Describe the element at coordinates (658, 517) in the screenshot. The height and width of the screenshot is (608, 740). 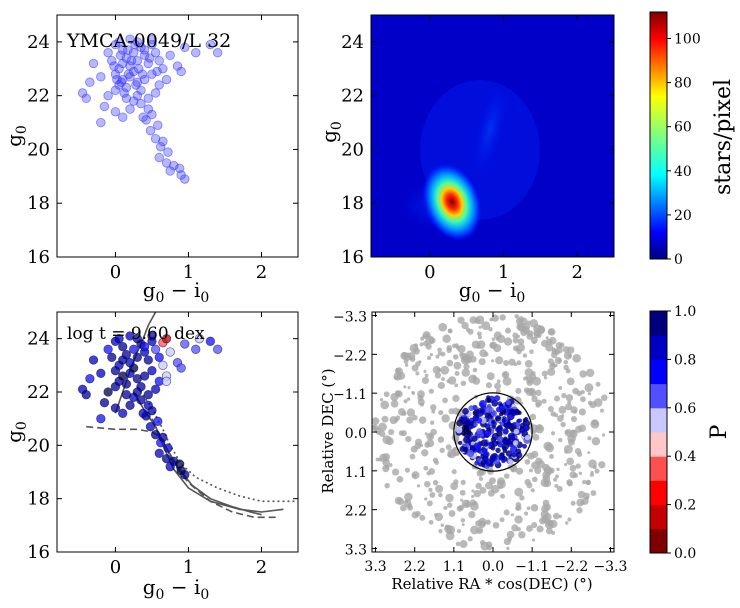
I see `colorbar-segment` at that location.